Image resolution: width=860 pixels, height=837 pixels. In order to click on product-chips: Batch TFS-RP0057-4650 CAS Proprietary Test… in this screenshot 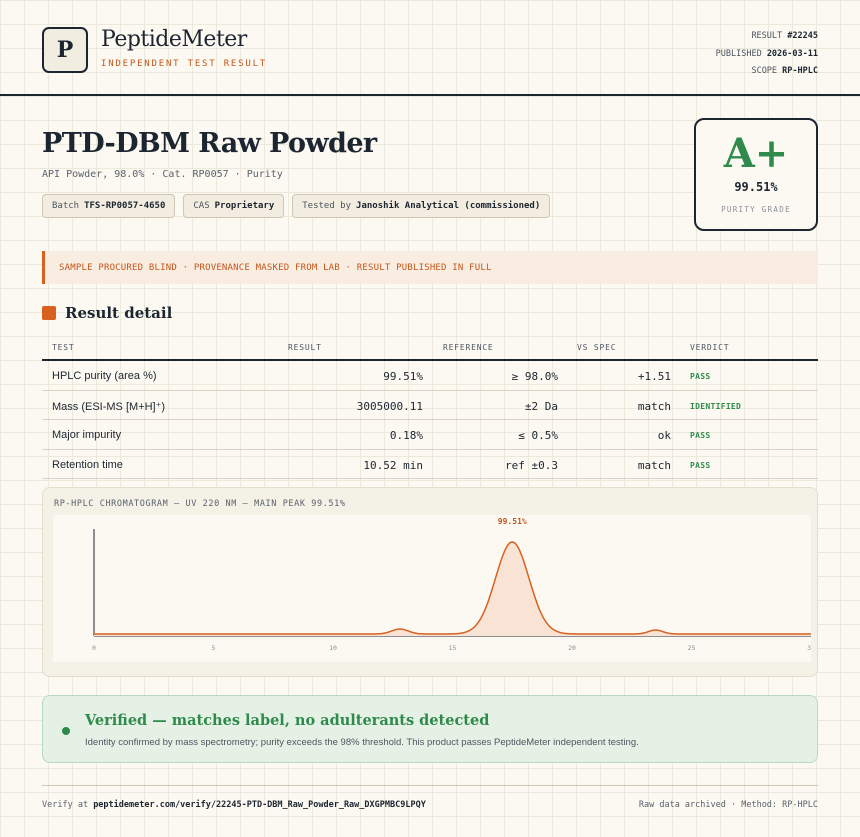, I will do `click(296, 206)`.